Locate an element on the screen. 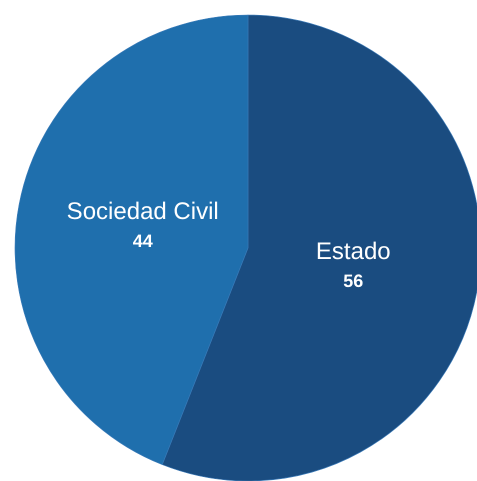 Image resolution: width=477 pixels, height=481 pixels. data-label: 56 is located at coordinates (353, 281).